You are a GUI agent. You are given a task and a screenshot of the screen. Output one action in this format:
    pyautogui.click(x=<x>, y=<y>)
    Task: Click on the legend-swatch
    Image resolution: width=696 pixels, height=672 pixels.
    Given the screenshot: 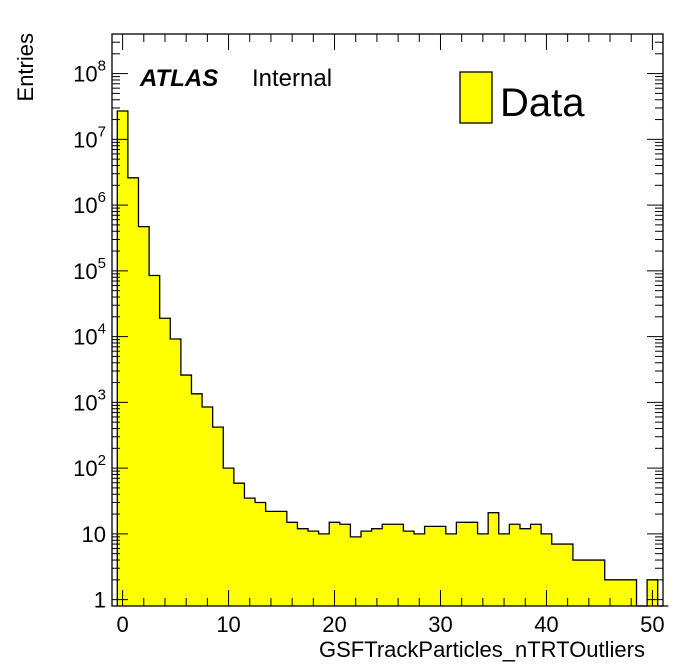 What is the action you would take?
    pyautogui.click(x=476, y=97)
    